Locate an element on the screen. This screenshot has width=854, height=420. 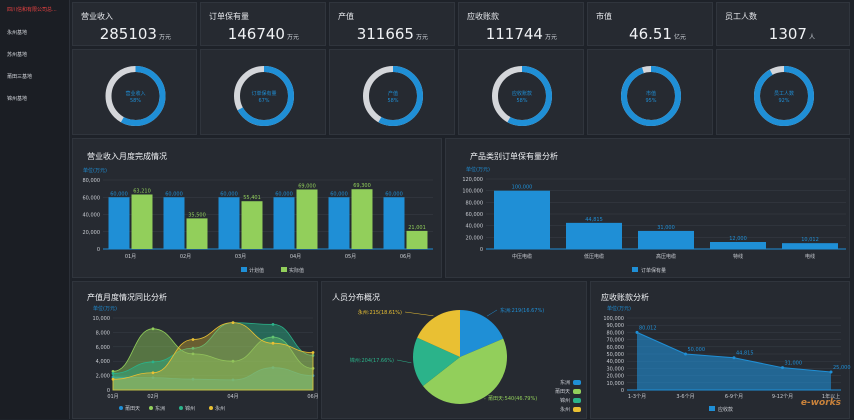
legend-label: 实际值 is located at coordinates (296, 270).